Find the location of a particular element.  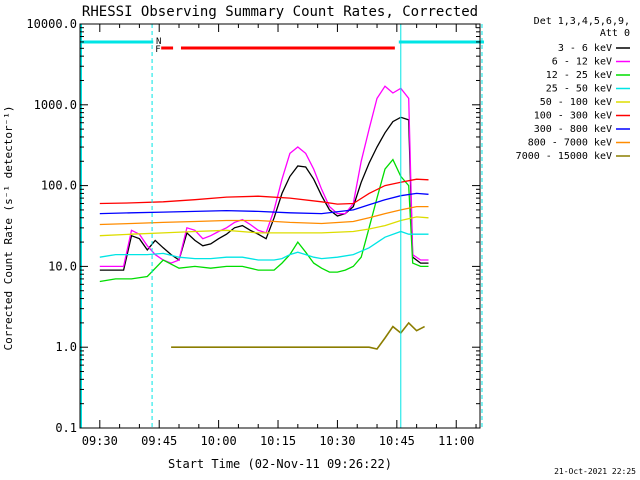

night-flag: N is located at coordinates (158, 42).